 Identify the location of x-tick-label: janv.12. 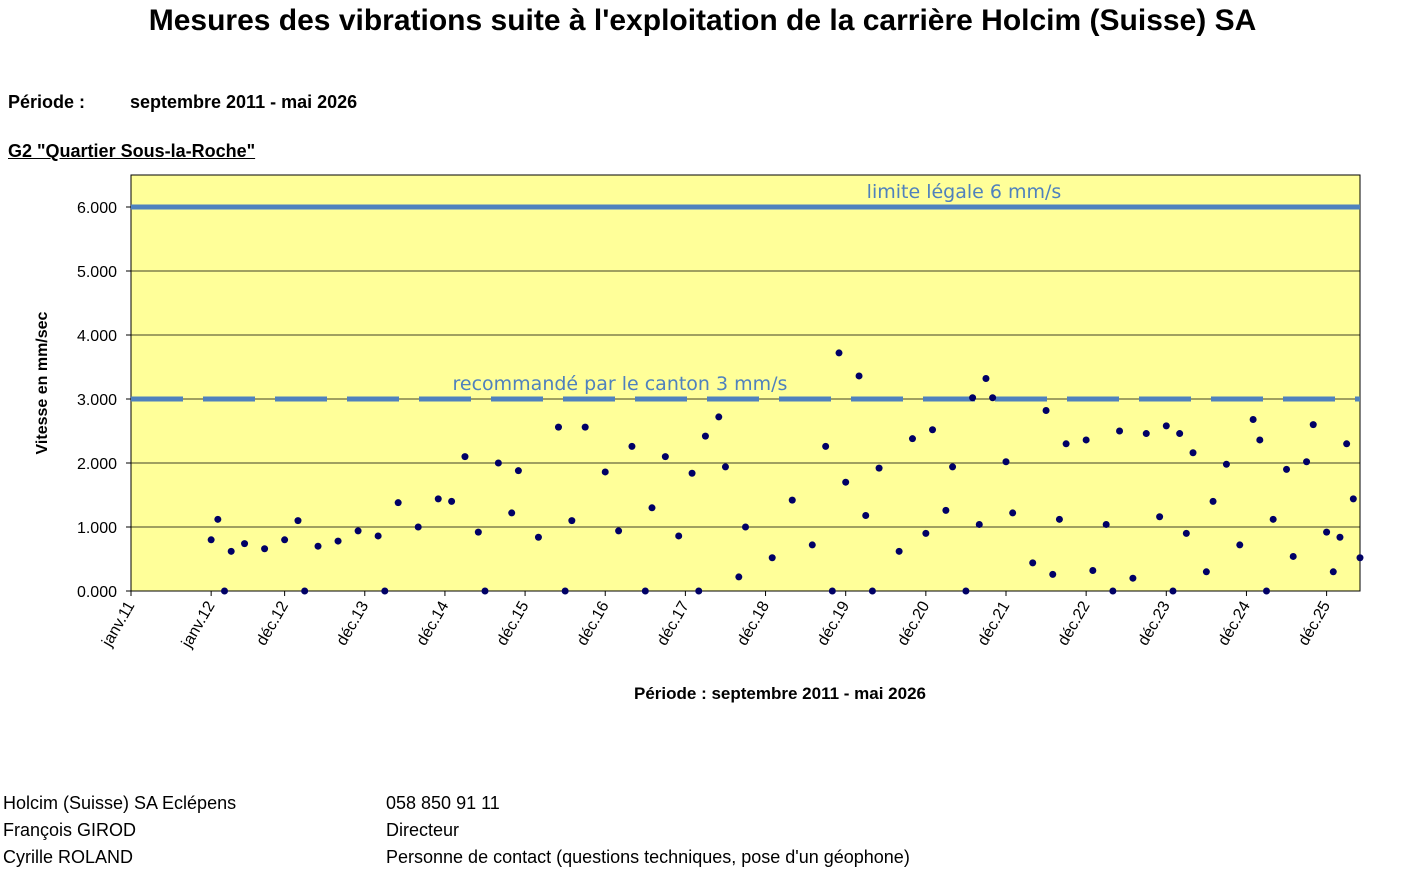
(198, 624).